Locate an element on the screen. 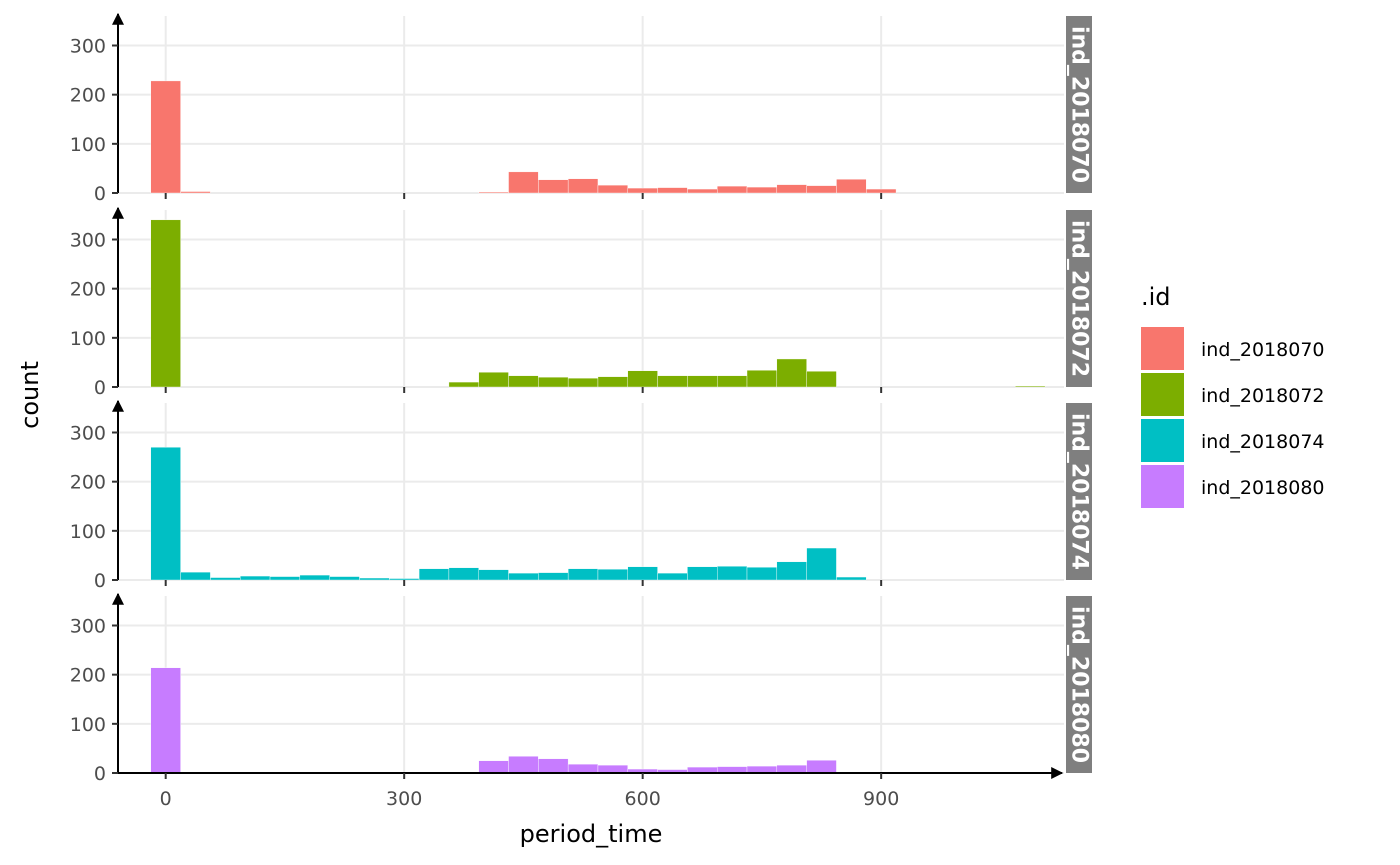 This screenshot has height=865, width=1400. y-axis-title: count is located at coordinates (30, 395).